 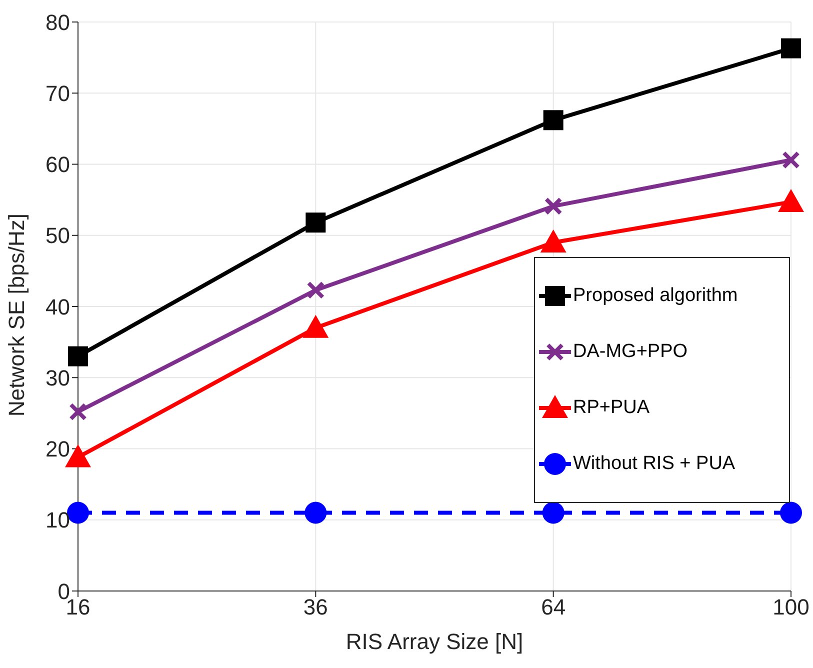 What do you see at coordinates (791, 607) in the screenshot?
I see `x-tick-label: 100` at bounding box center [791, 607].